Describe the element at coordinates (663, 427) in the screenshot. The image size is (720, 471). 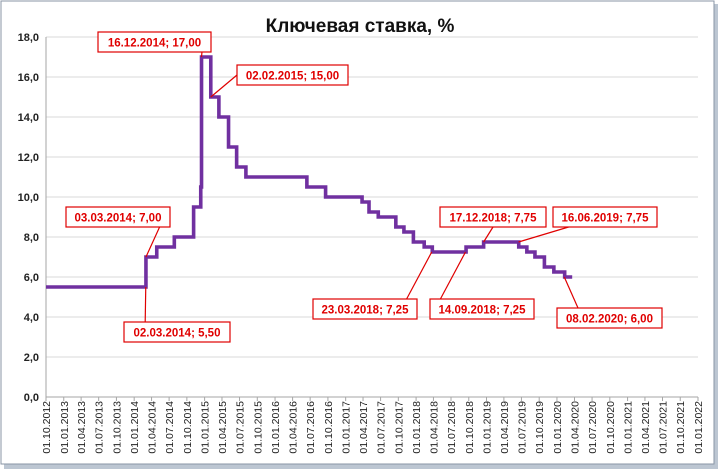
I see `x-tick-label: 01.07.2021` at that location.